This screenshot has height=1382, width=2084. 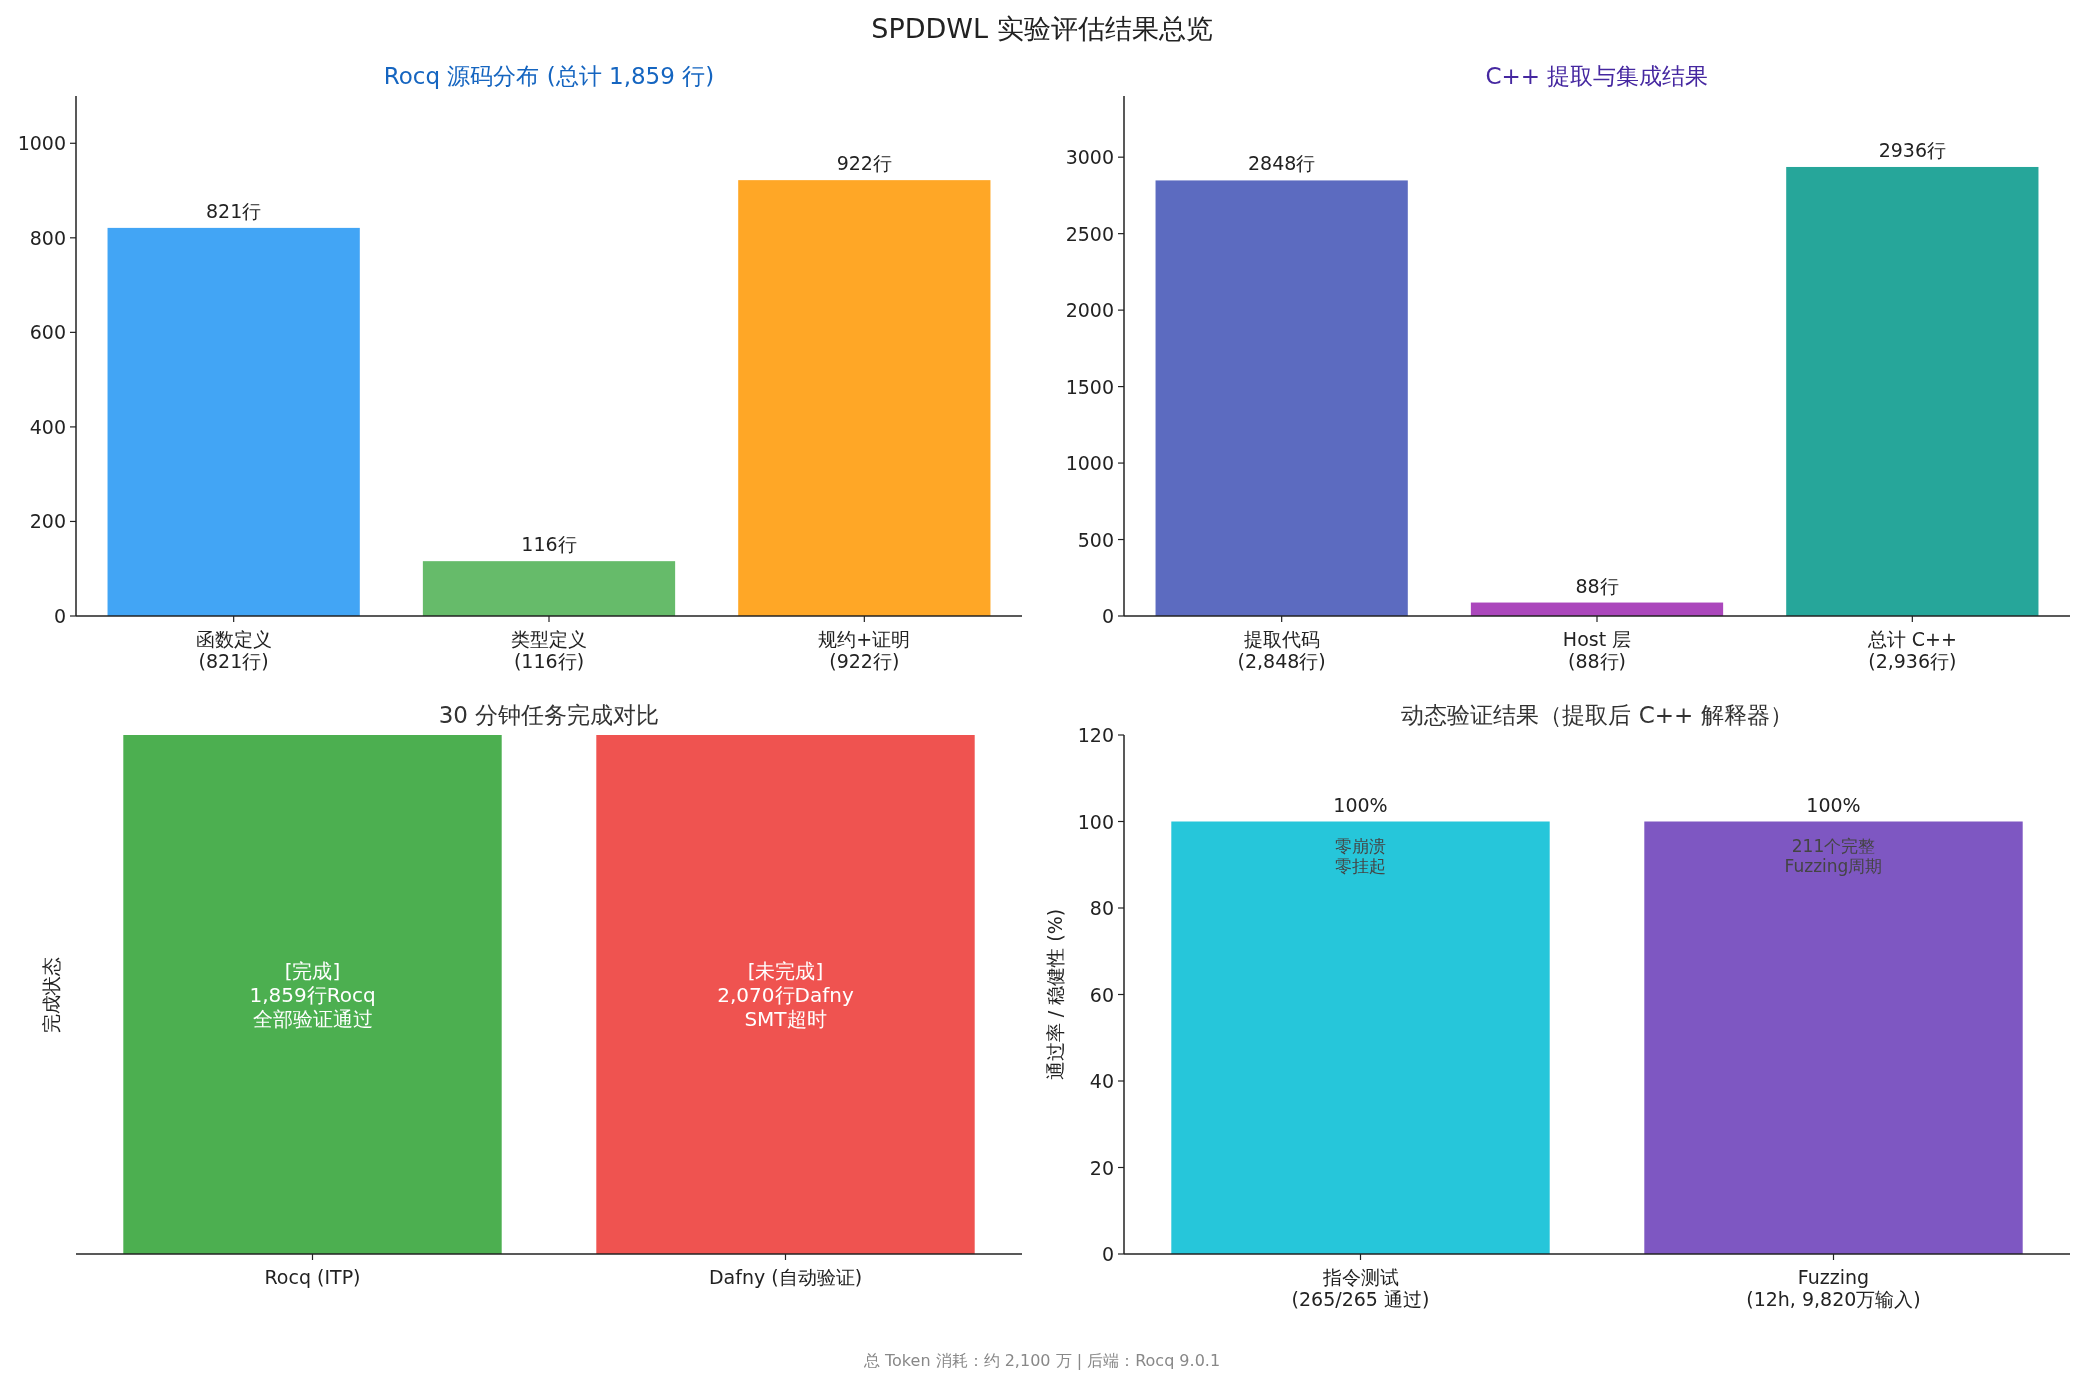 I want to click on data-label: 116行, so click(x=549, y=544).